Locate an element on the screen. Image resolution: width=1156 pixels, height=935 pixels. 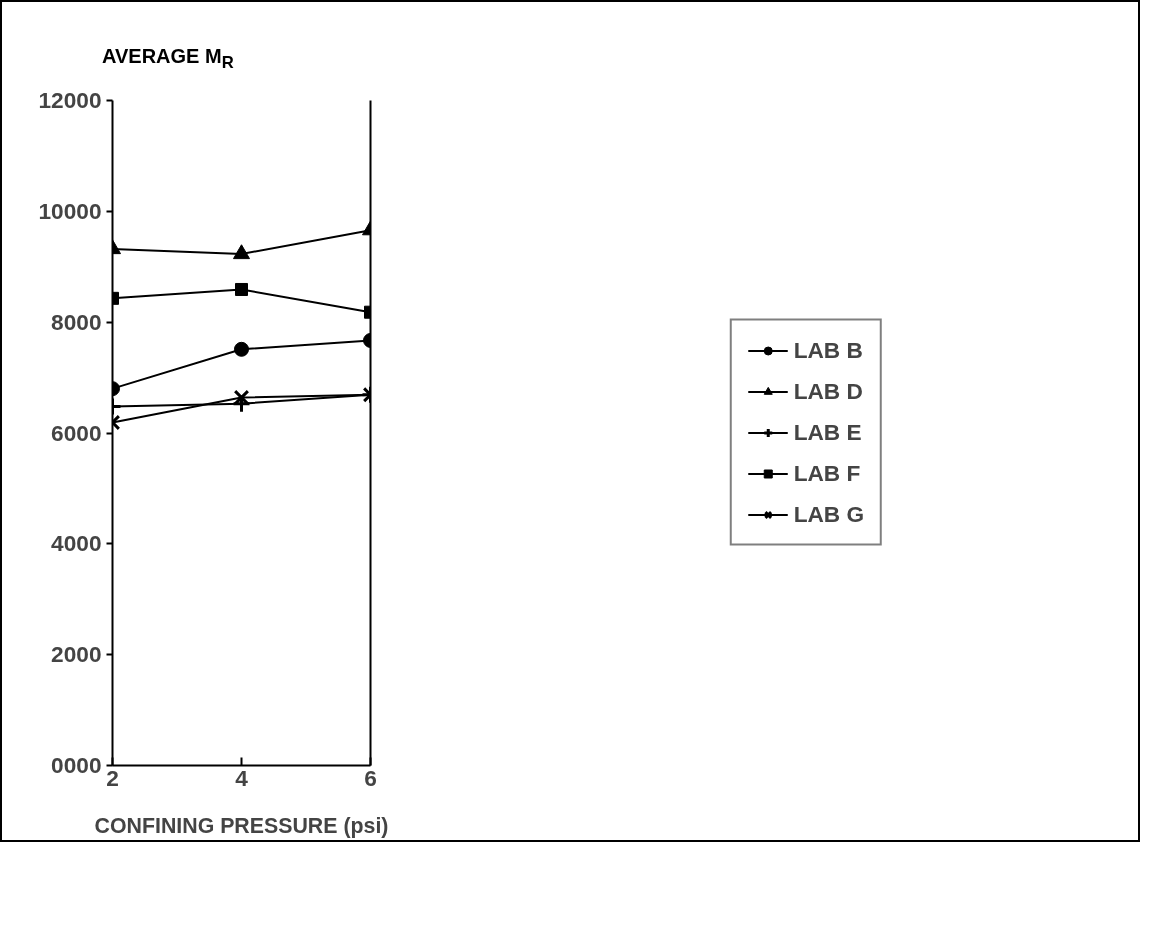
y-tick-label: 8000 is located at coordinates (76, 321).